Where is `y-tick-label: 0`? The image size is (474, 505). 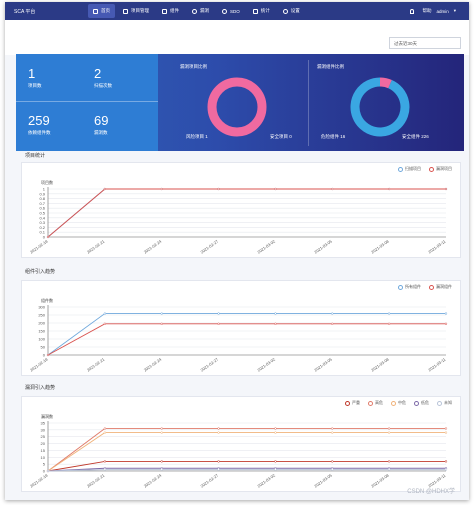 y-tick-label: 0 is located at coordinates (44, 237).